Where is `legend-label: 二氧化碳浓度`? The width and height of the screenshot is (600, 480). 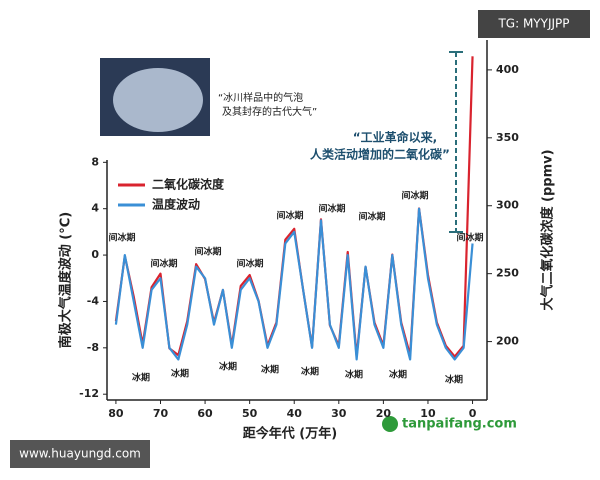 legend-label: 二氧化碳浓度 is located at coordinates (188, 184).